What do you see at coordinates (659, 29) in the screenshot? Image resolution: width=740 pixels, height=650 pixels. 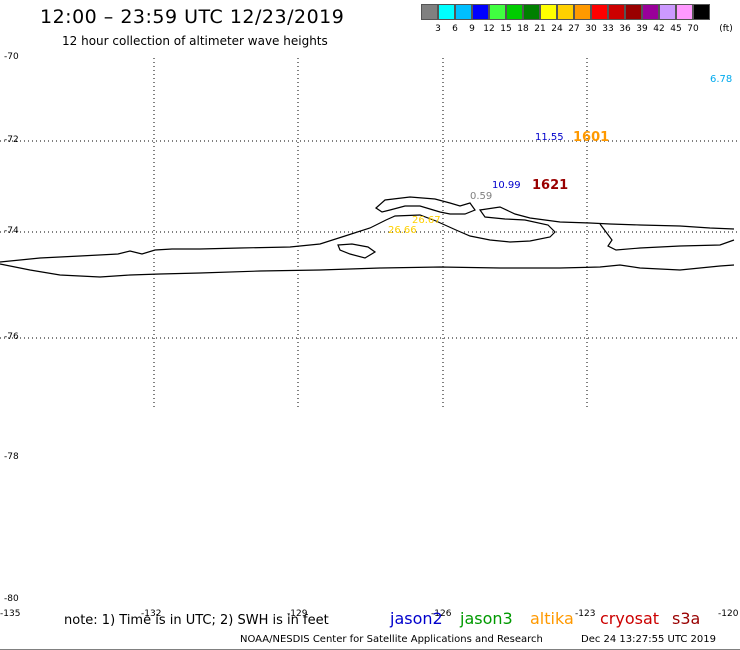 I see `color-scale-tick: 42` at bounding box center [659, 29].